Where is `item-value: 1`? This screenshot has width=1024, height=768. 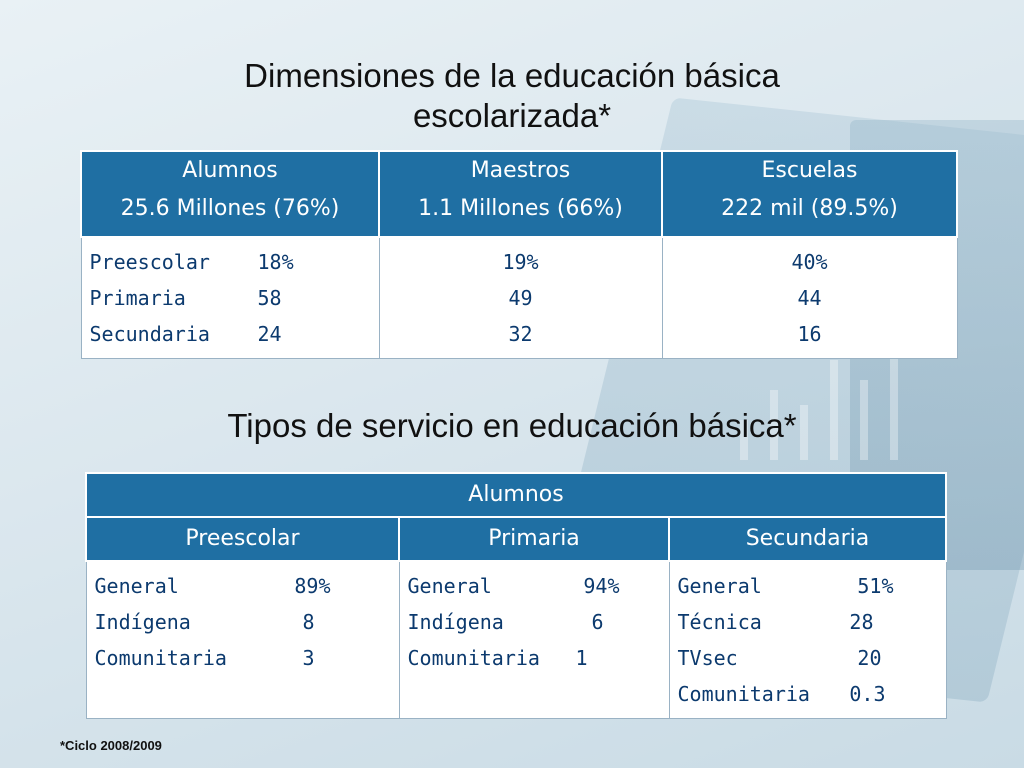 item-value: 1 is located at coordinates (581, 658).